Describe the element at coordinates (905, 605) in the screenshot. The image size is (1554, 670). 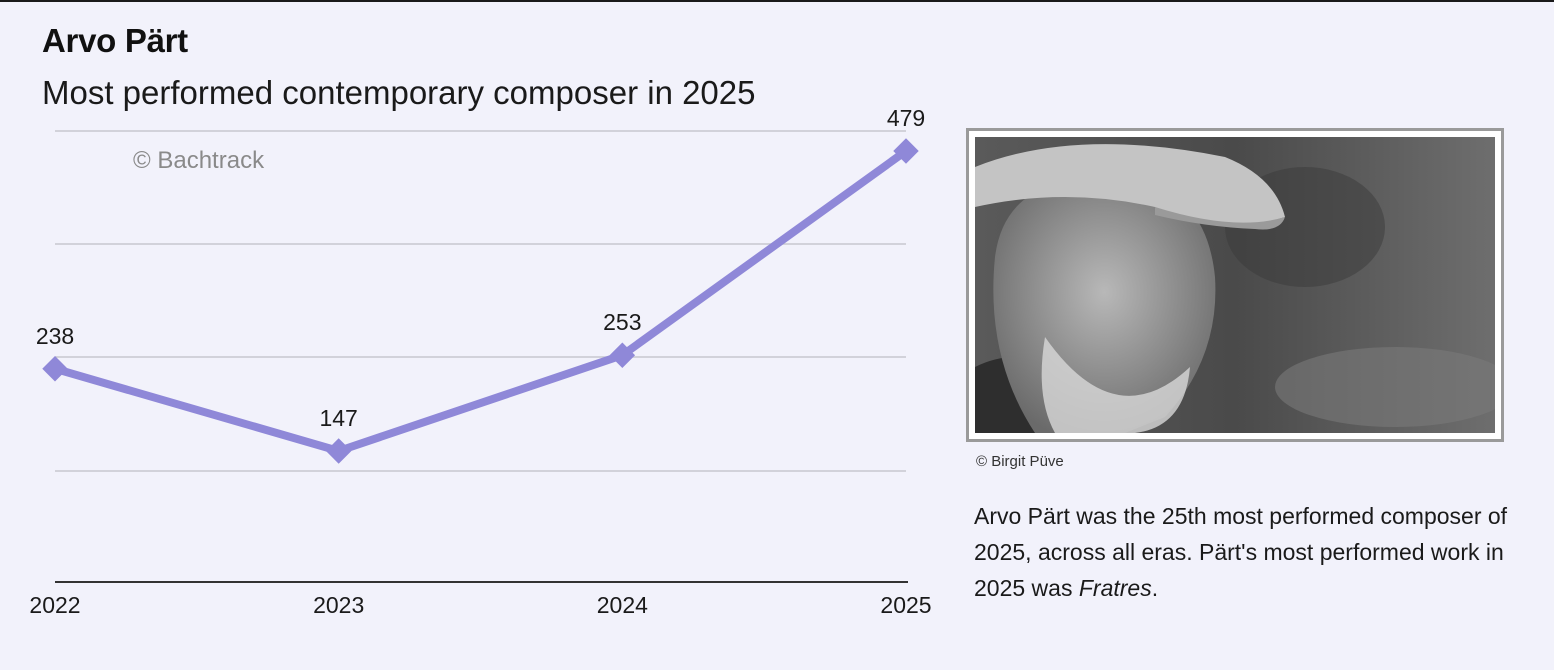
I see `x-tick-2025: 2025` at that location.